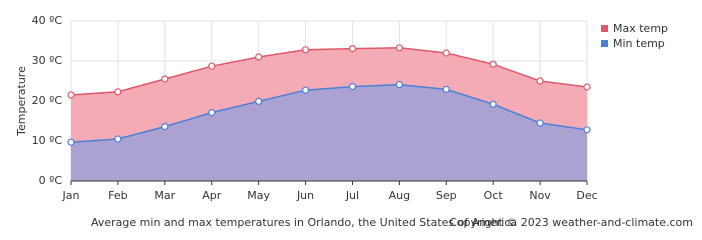 This screenshot has height=240, width=702. Describe the element at coordinates (586, 195) in the screenshot. I see `x-tick-label: Dec` at that location.